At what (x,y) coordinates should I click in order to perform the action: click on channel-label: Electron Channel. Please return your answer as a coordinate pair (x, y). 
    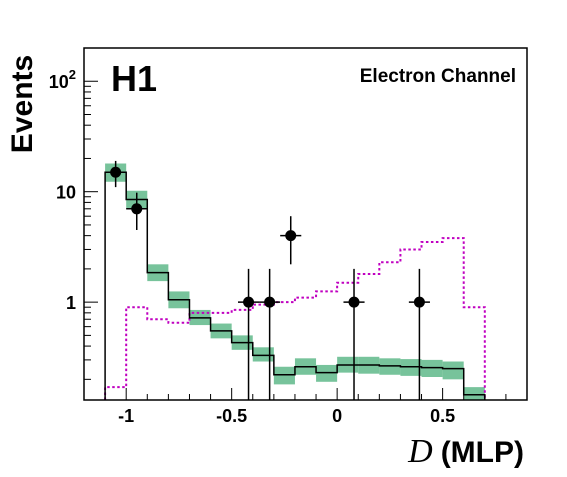
    Looking at the image, I should click on (438, 76).